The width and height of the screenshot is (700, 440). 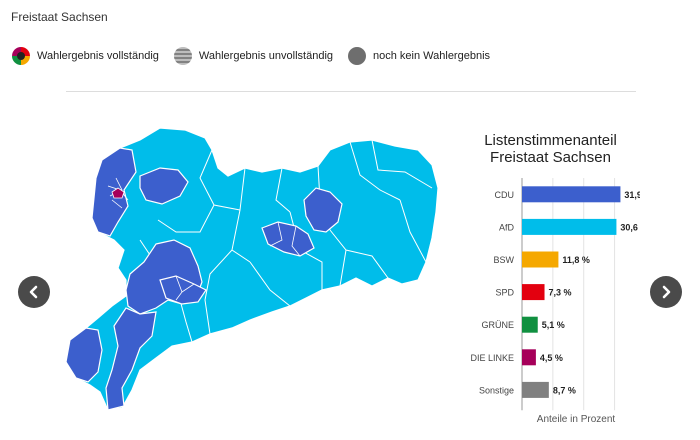 I want to click on chevron-right-icon, so click(x=666, y=292).